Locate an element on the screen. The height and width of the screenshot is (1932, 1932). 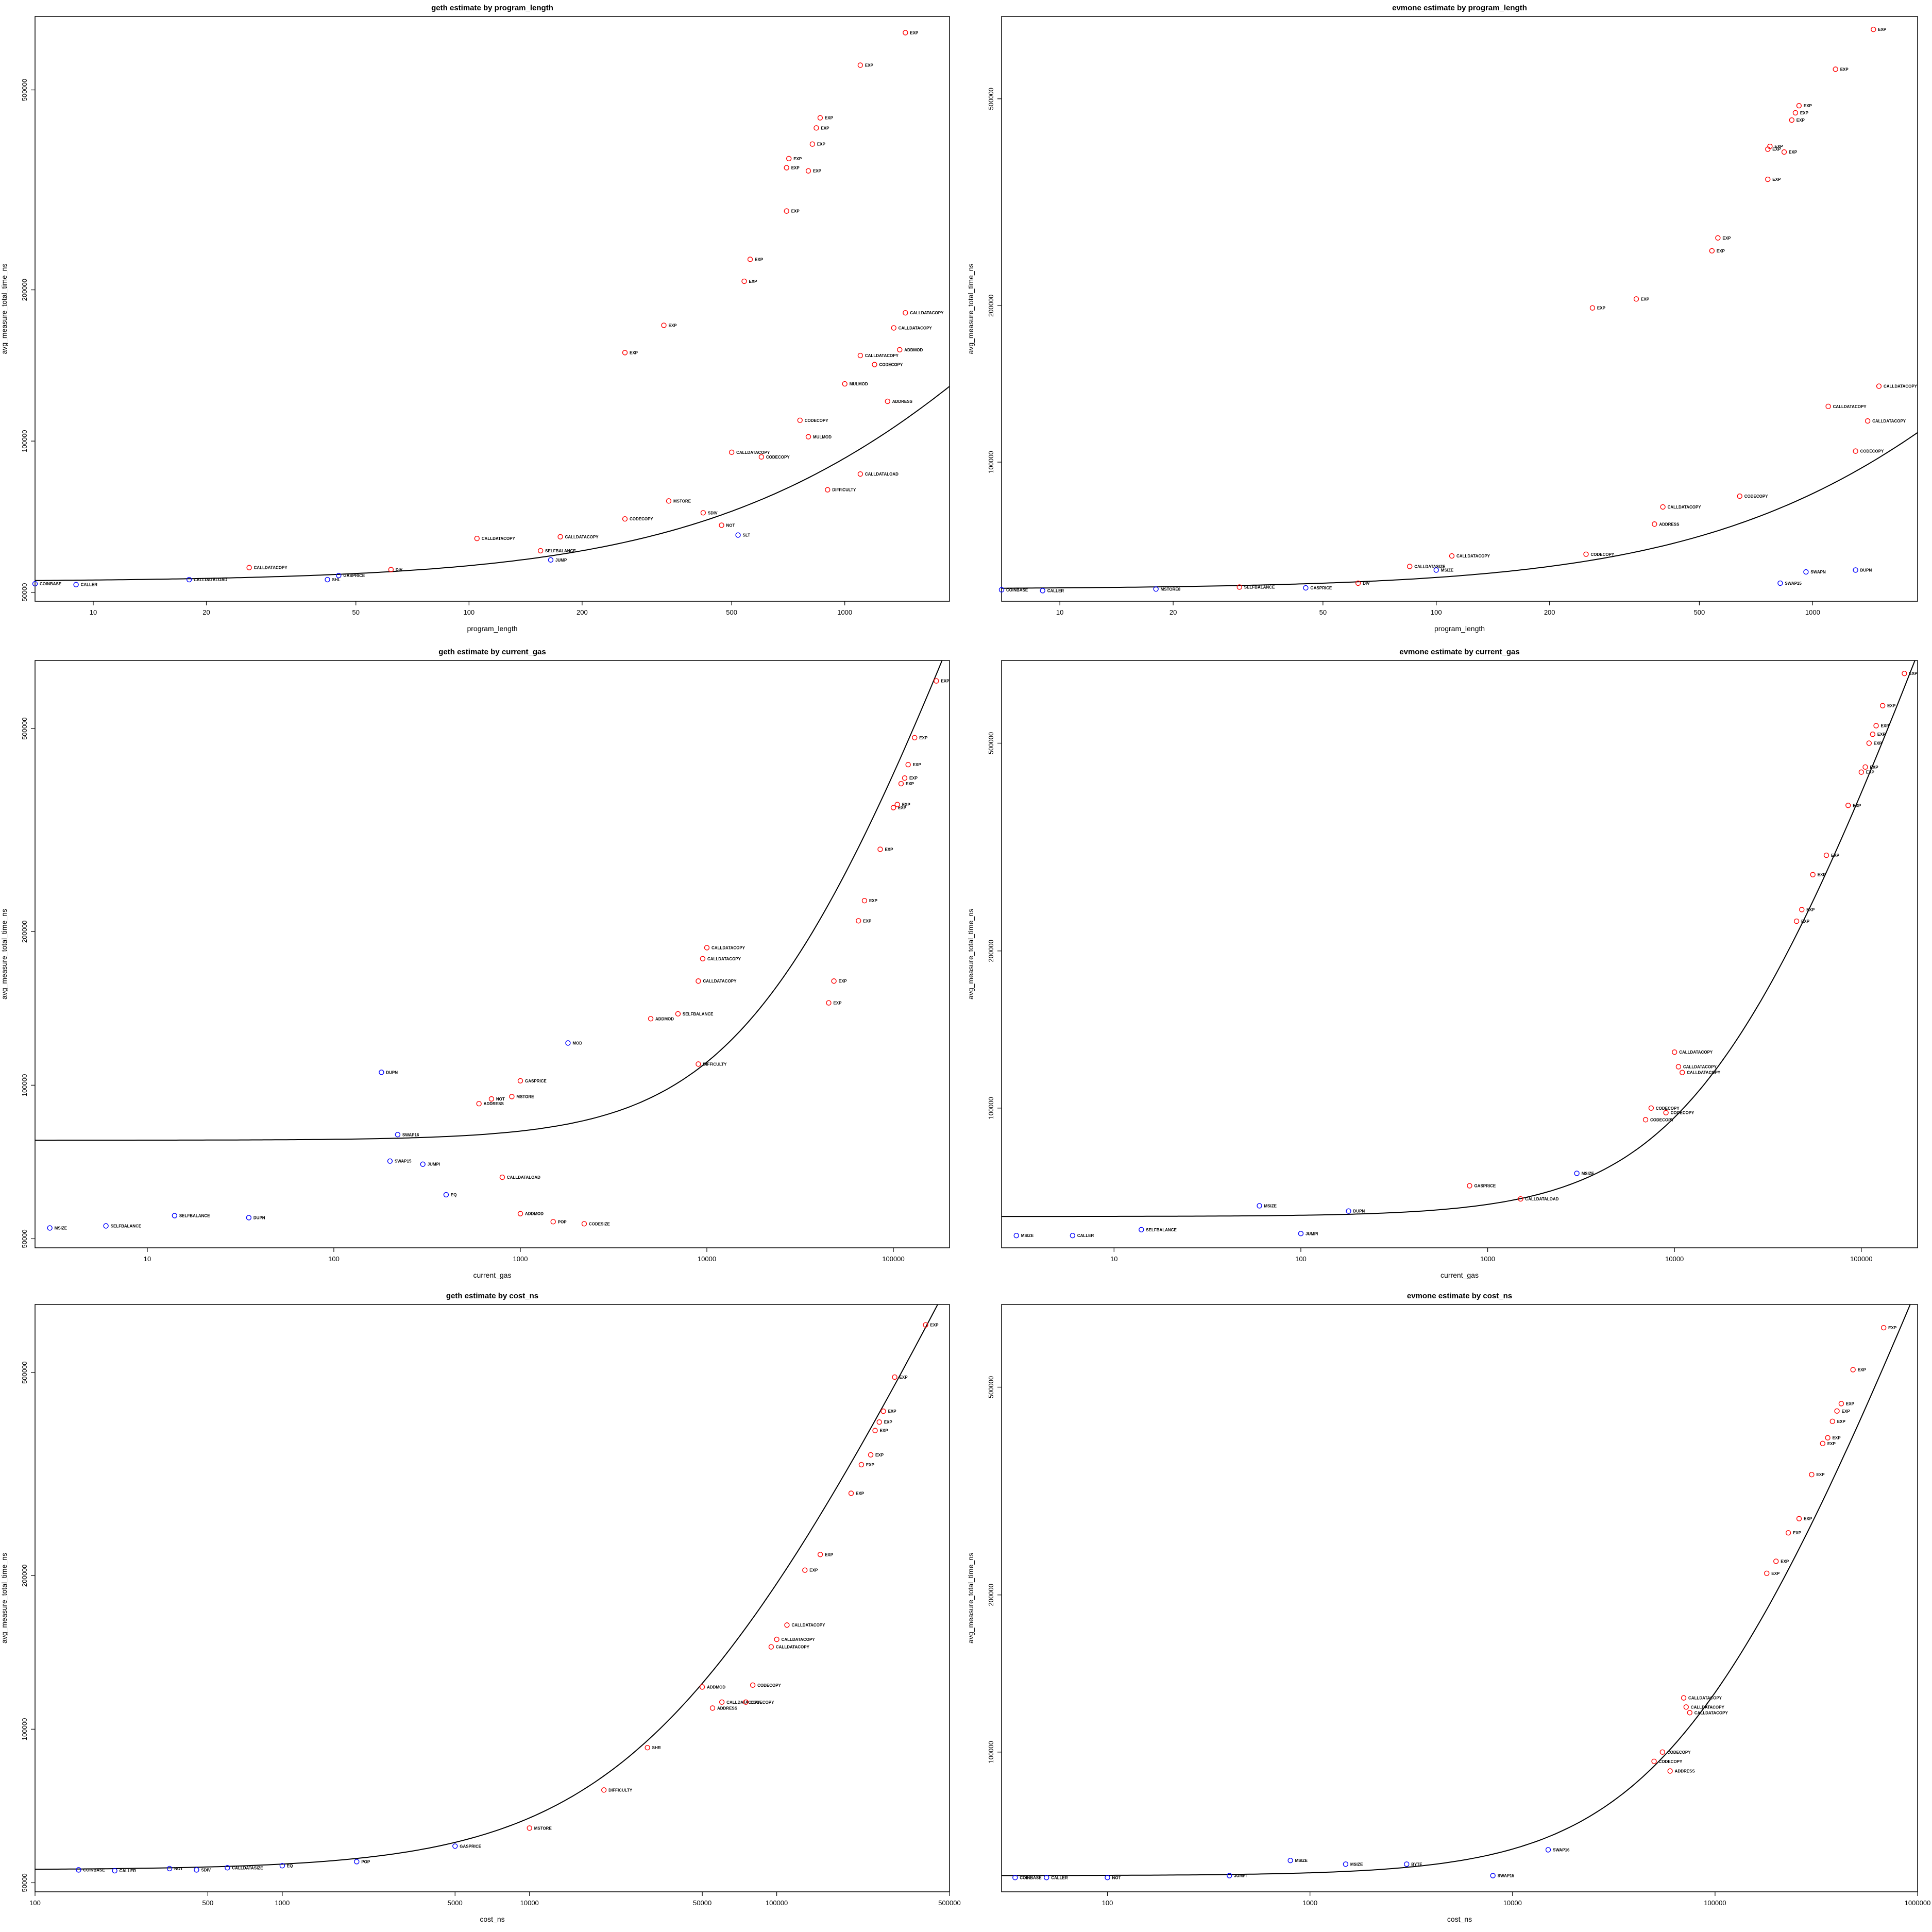
point-label: EQ is located at coordinates (454, 1195).